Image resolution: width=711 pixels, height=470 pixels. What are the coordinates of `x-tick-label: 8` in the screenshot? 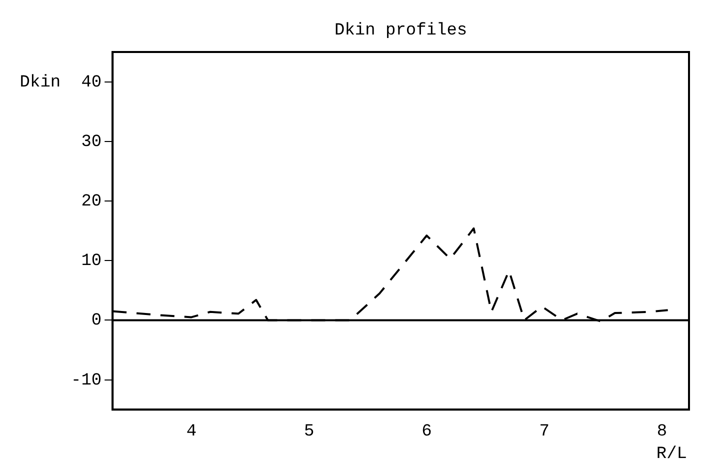 It's located at (662, 432).